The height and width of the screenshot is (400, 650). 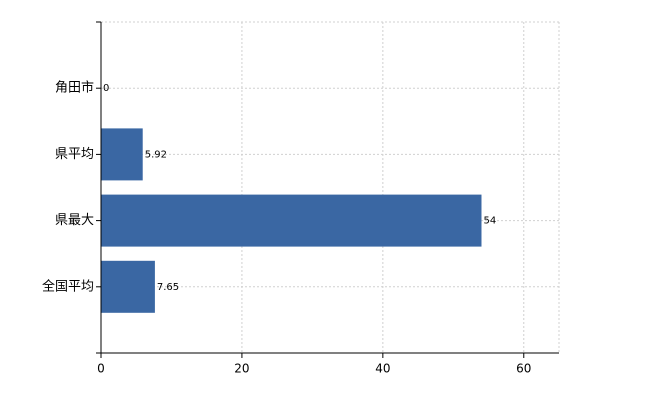 What do you see at coordinates (241, 369) in the screenshot?
I see `x-tick-label: 20` at bounding box center [241, 369].